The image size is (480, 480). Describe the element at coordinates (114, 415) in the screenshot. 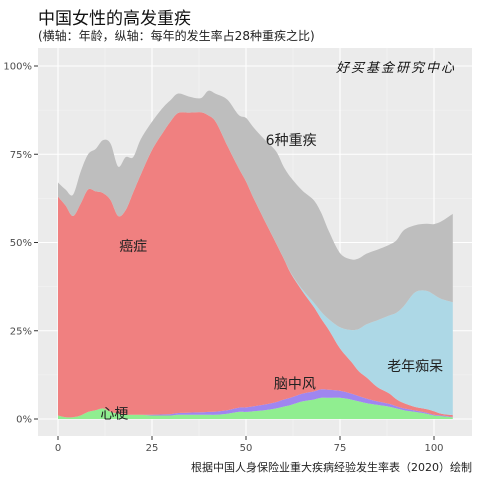

I see `area-label: 心梗` at that location.